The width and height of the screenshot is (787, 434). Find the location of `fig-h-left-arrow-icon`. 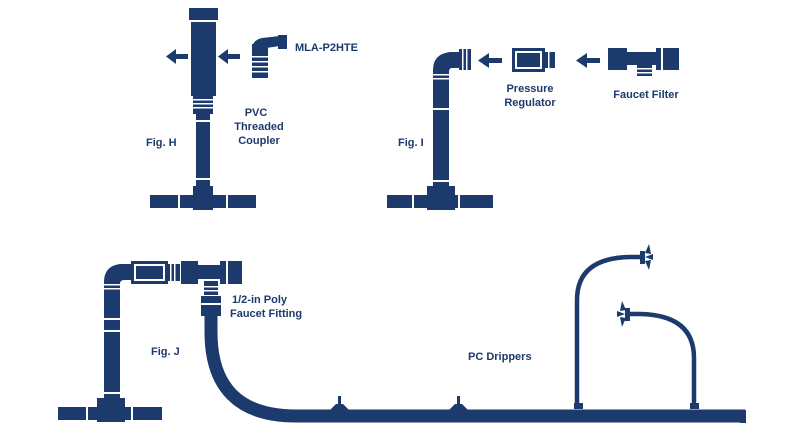

fig-h-left-arrow-icon is located at coordinates (177, 56).